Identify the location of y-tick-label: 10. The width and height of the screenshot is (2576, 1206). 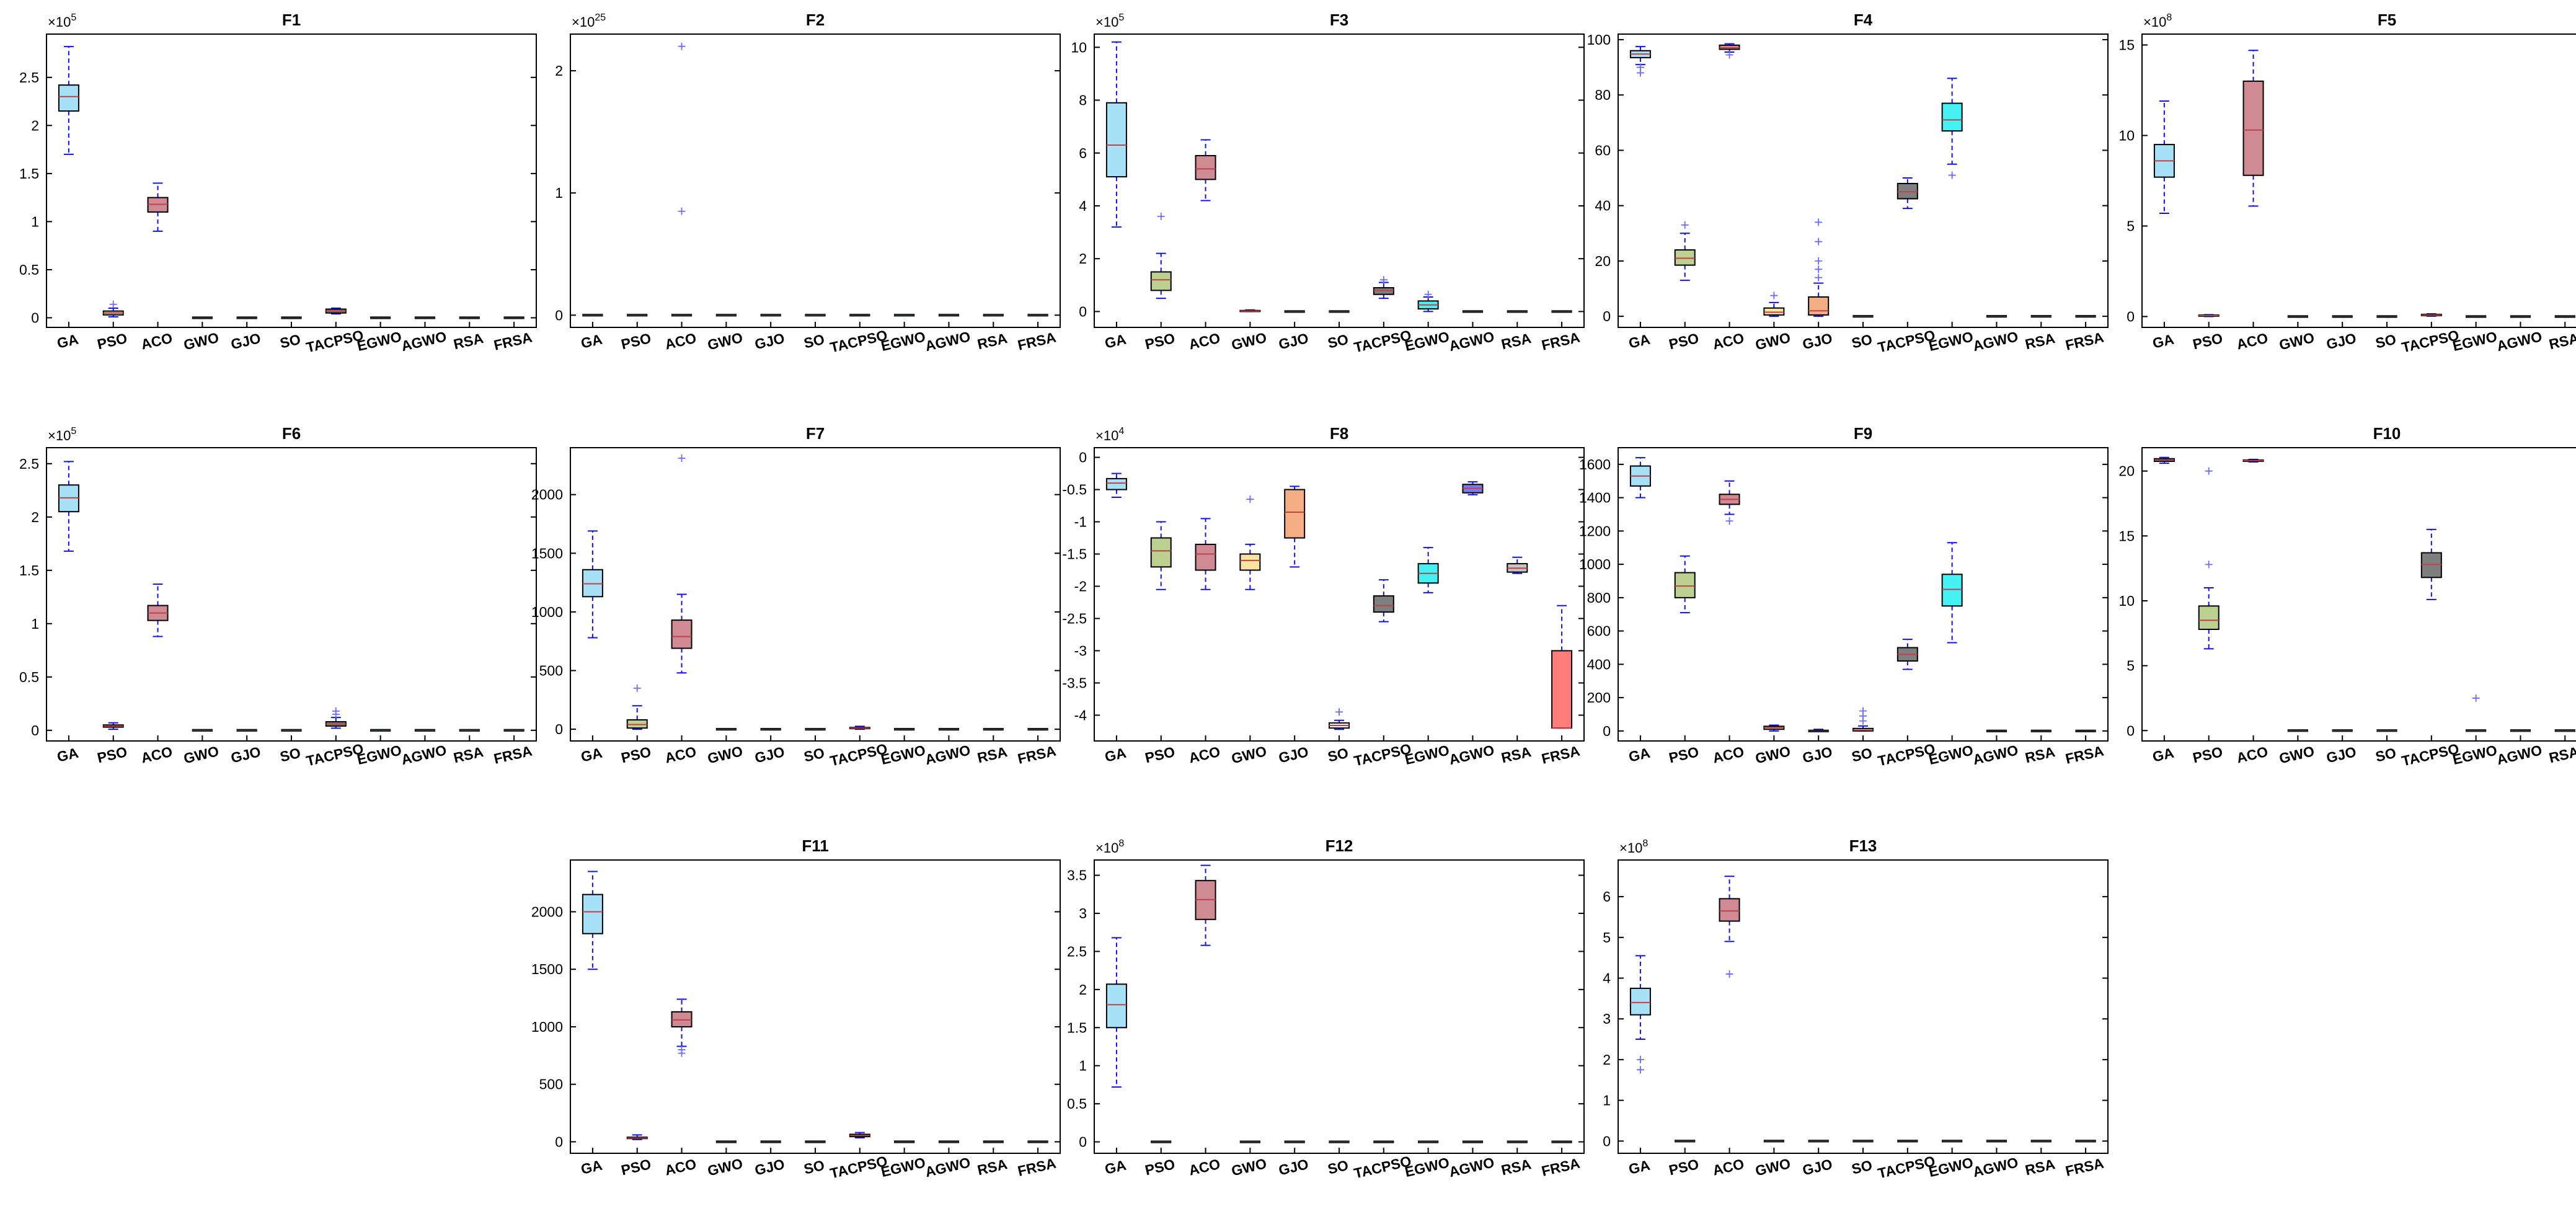
(2126, 136).